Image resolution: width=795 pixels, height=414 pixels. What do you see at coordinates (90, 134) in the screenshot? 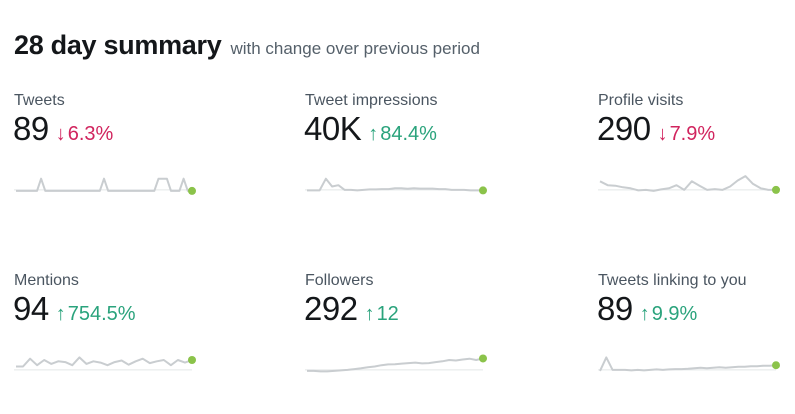
I see `metric-change-text: 6.3%` at bounding box center [90, 134].